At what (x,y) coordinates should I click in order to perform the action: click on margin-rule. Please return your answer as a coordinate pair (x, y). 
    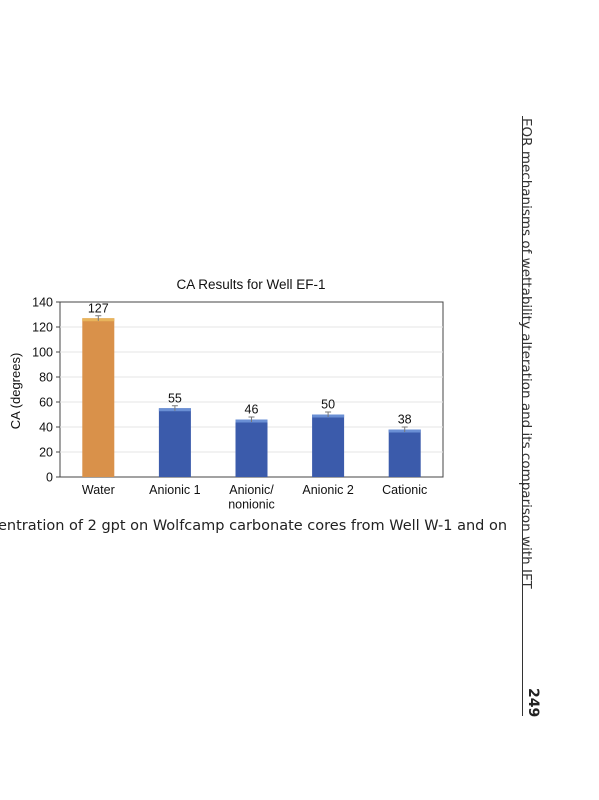
    Looking at the image, I should click on (522, 416).